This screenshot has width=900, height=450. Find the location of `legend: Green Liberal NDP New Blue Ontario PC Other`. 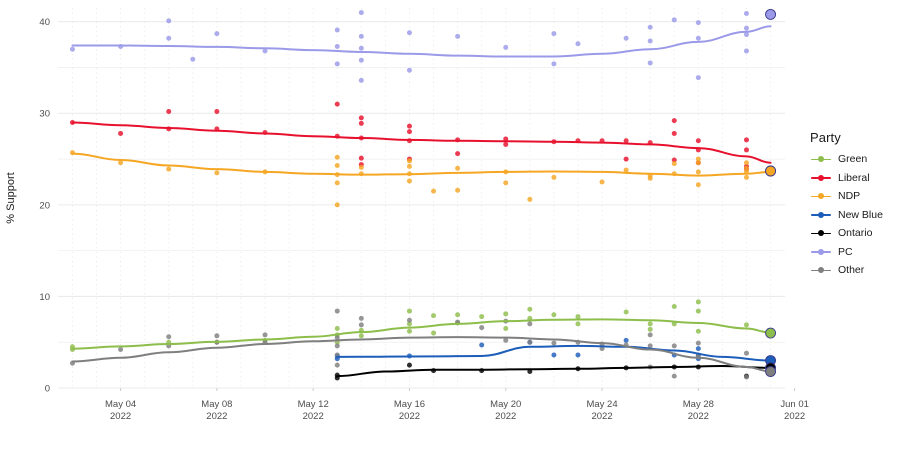

legend: Green Liberal NDP New Blue Ontario PC Other is located at coordinates (854, 215).